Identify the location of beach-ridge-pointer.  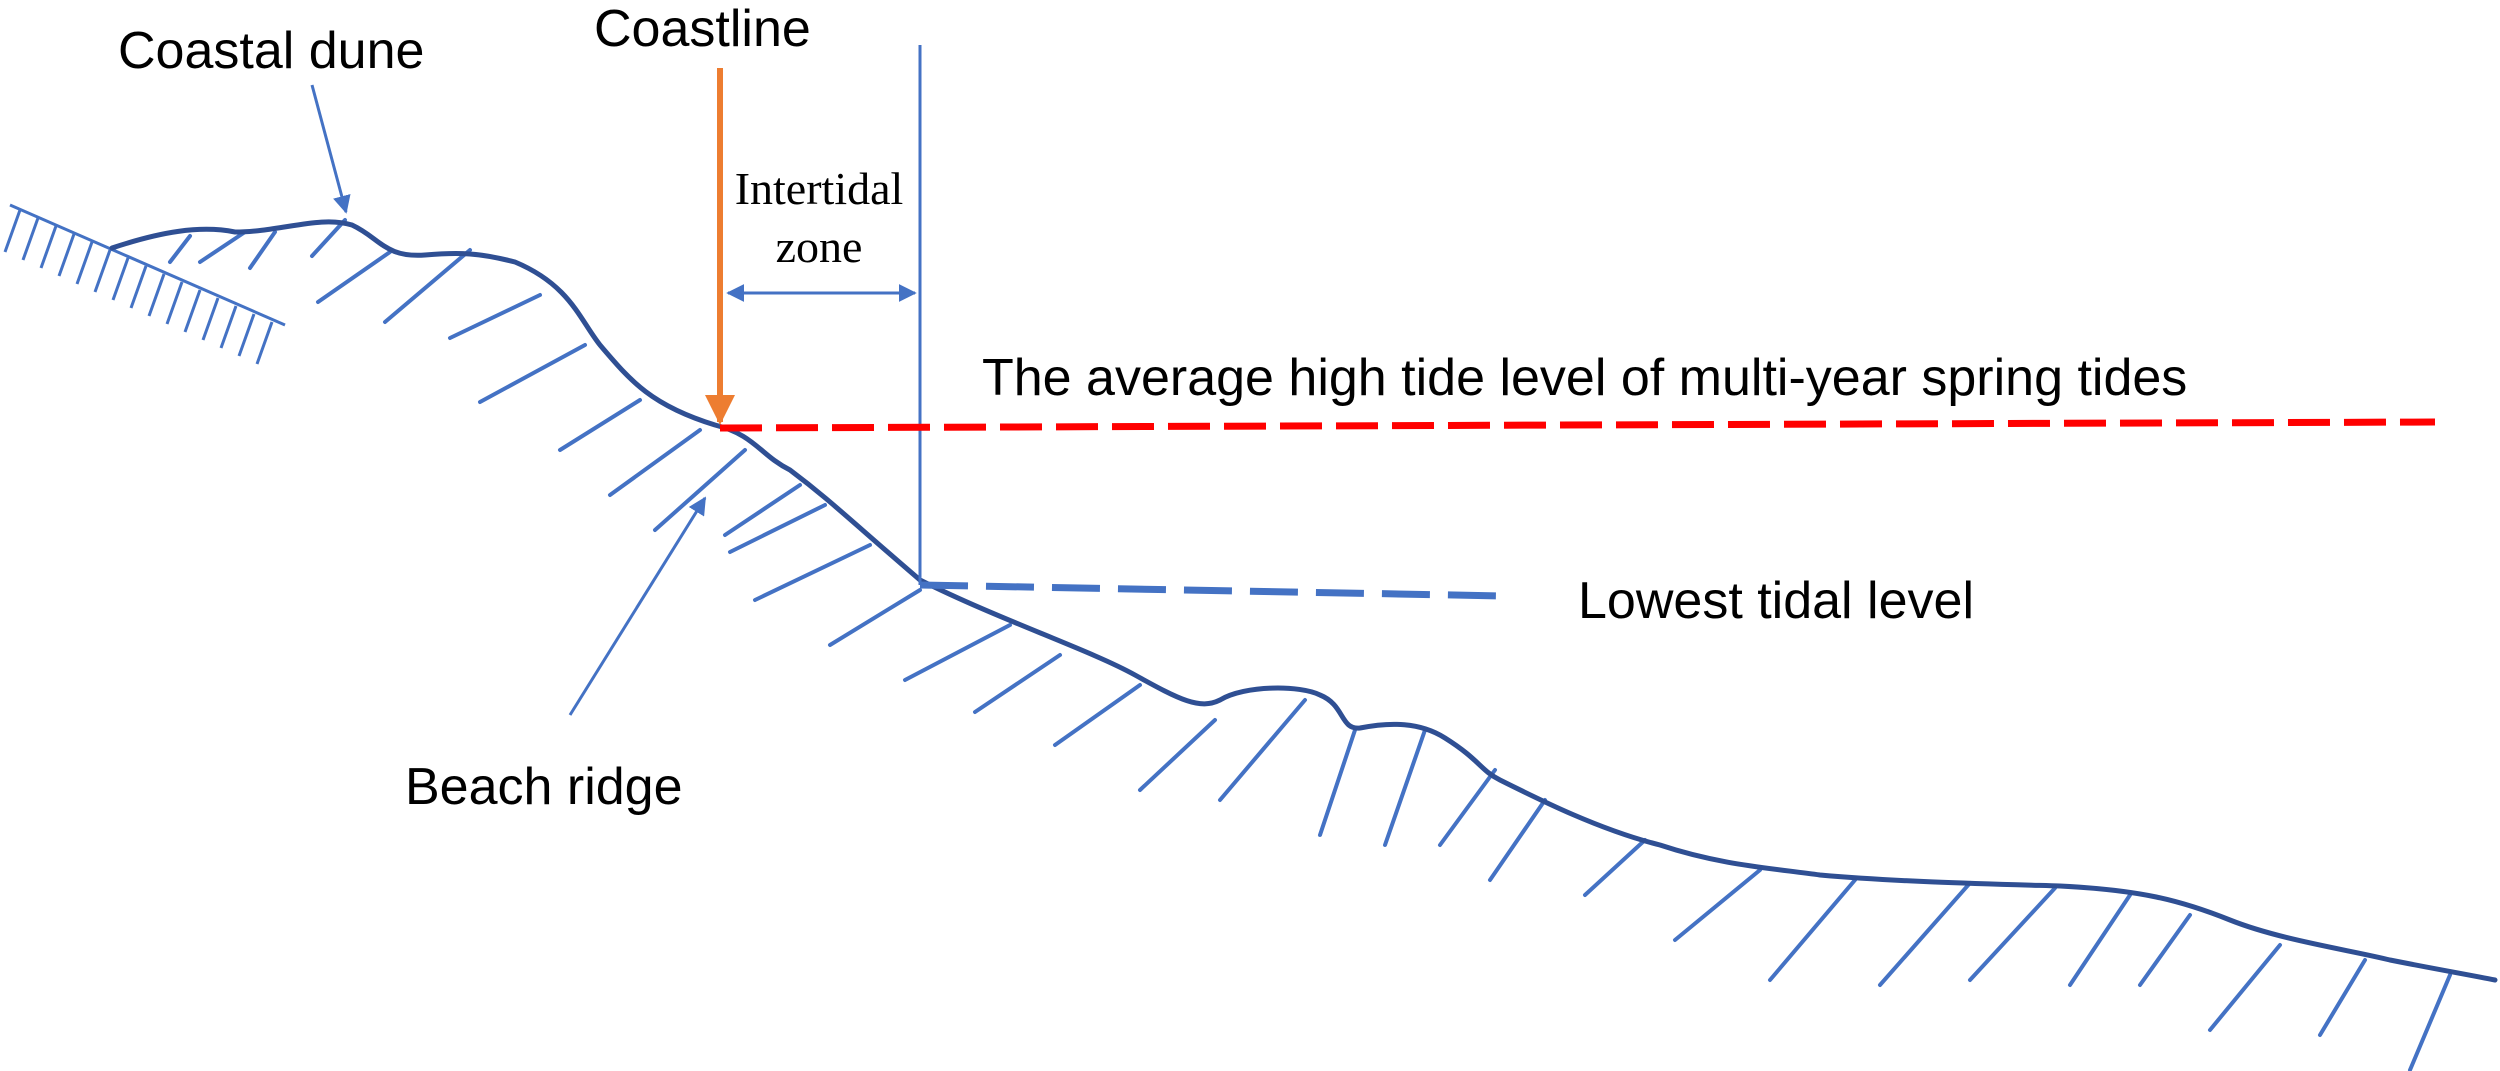
(637, 606).